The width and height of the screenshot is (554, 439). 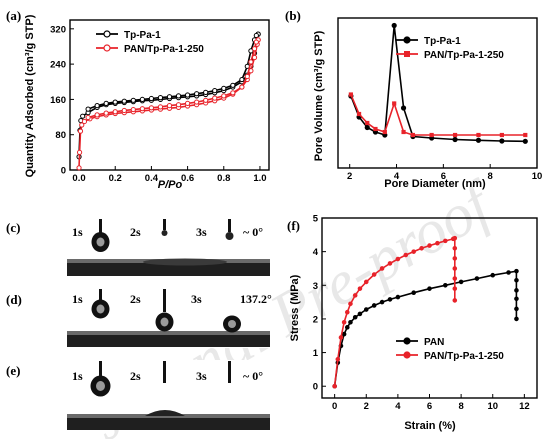 What do you see at coordinates (229, 225) in the screenshot?
I see `panel-c-needle-3s` at bounding box center [229, 225].